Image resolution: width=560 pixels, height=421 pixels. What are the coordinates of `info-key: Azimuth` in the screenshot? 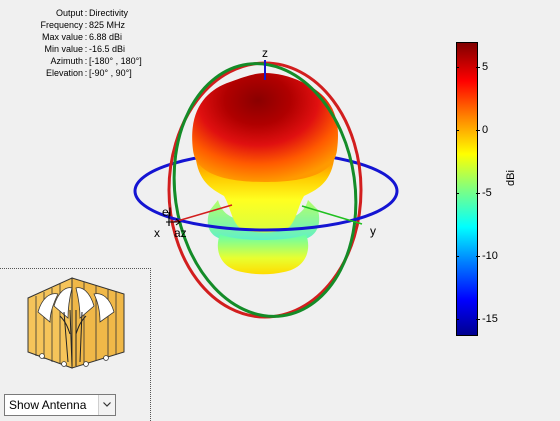 It's located at (66, 61).